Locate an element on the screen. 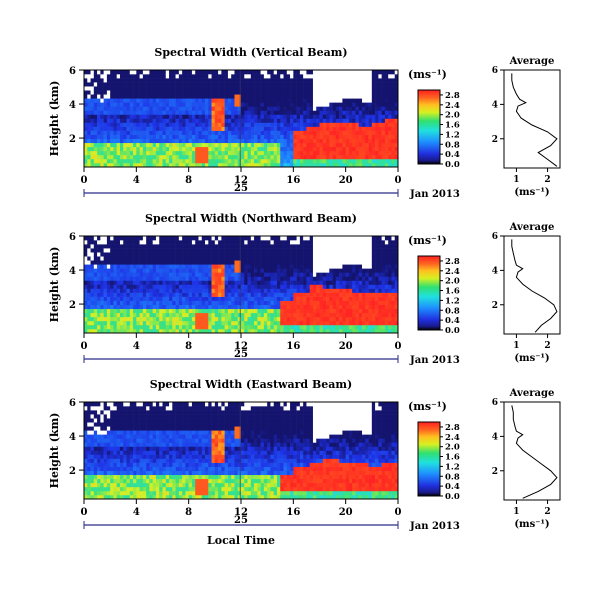 The width and height of the screenshot is (610, 598). x-axis-label: Local Time is located at coordinates (241, 540).